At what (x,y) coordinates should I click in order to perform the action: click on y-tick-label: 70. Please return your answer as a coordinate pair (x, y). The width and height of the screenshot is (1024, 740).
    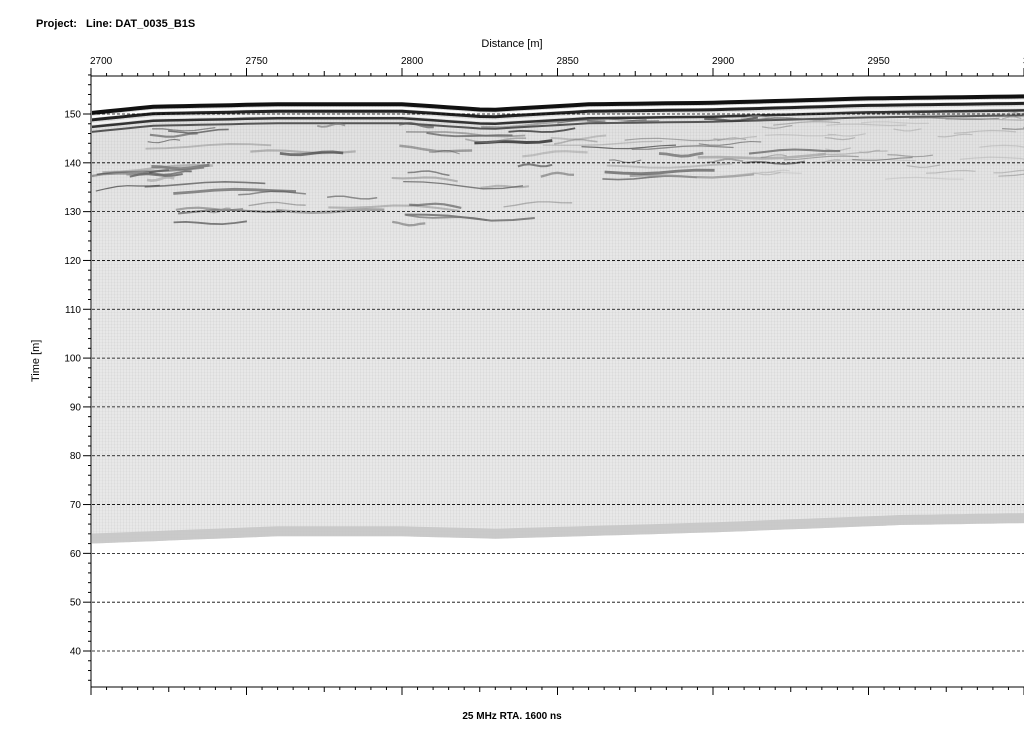
    Looking at the image, I should click on (76, 505).